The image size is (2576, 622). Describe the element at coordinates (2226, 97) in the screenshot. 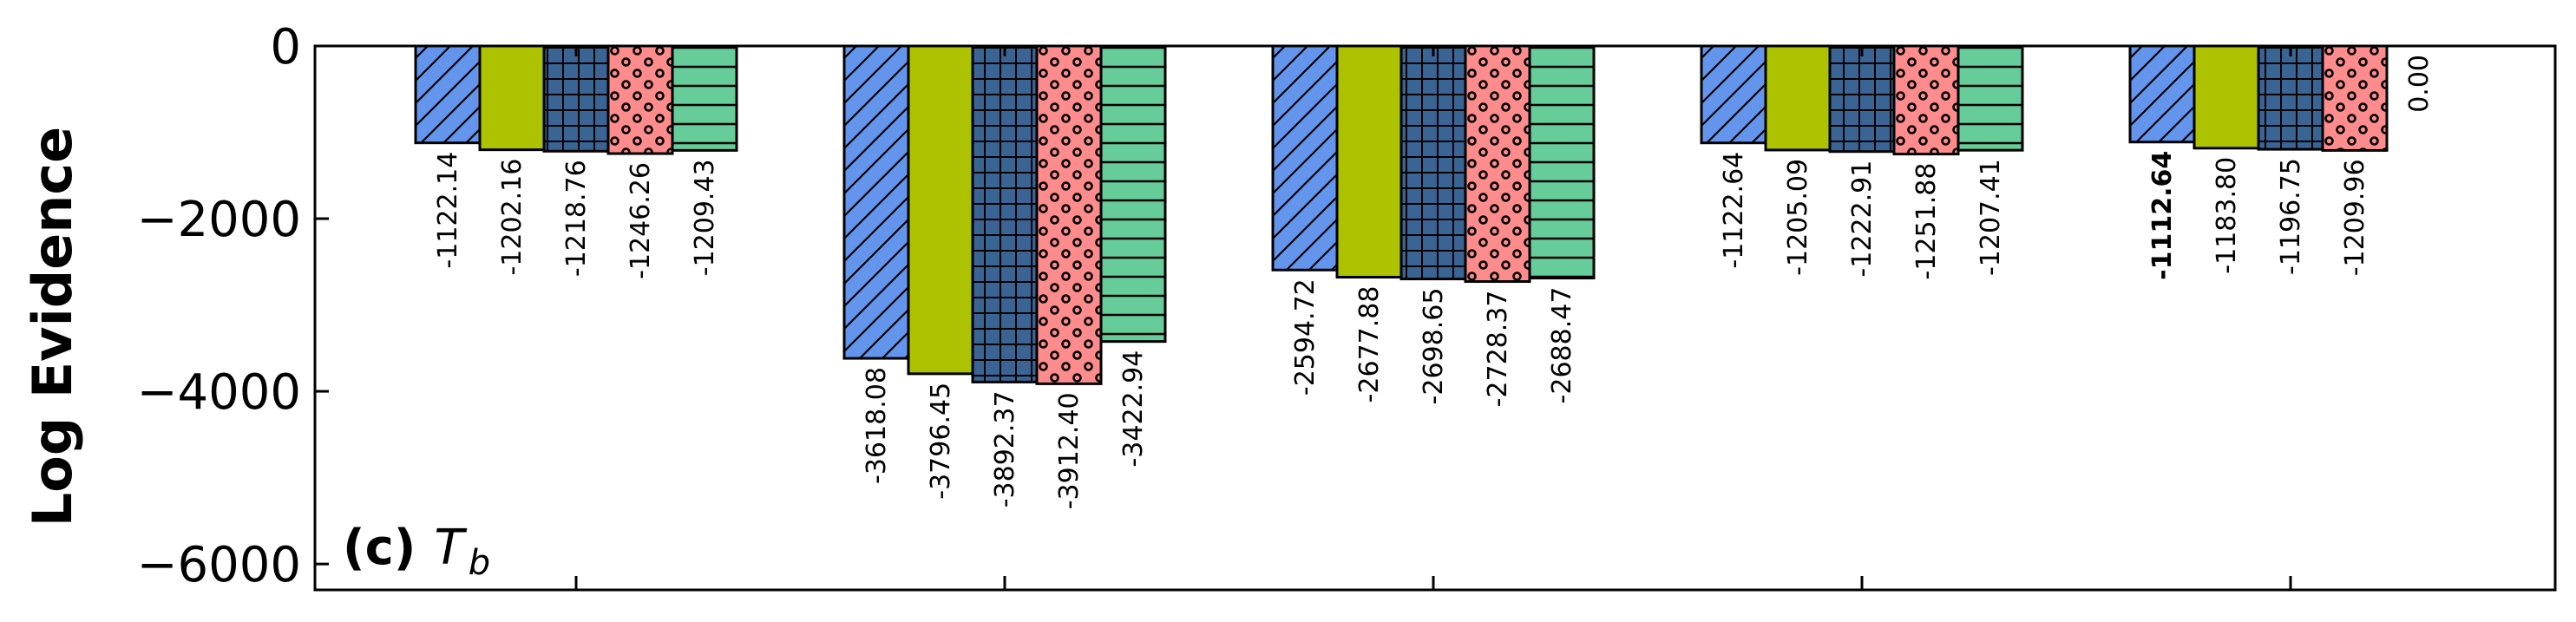

I see `bar-series2-group5` at that location.